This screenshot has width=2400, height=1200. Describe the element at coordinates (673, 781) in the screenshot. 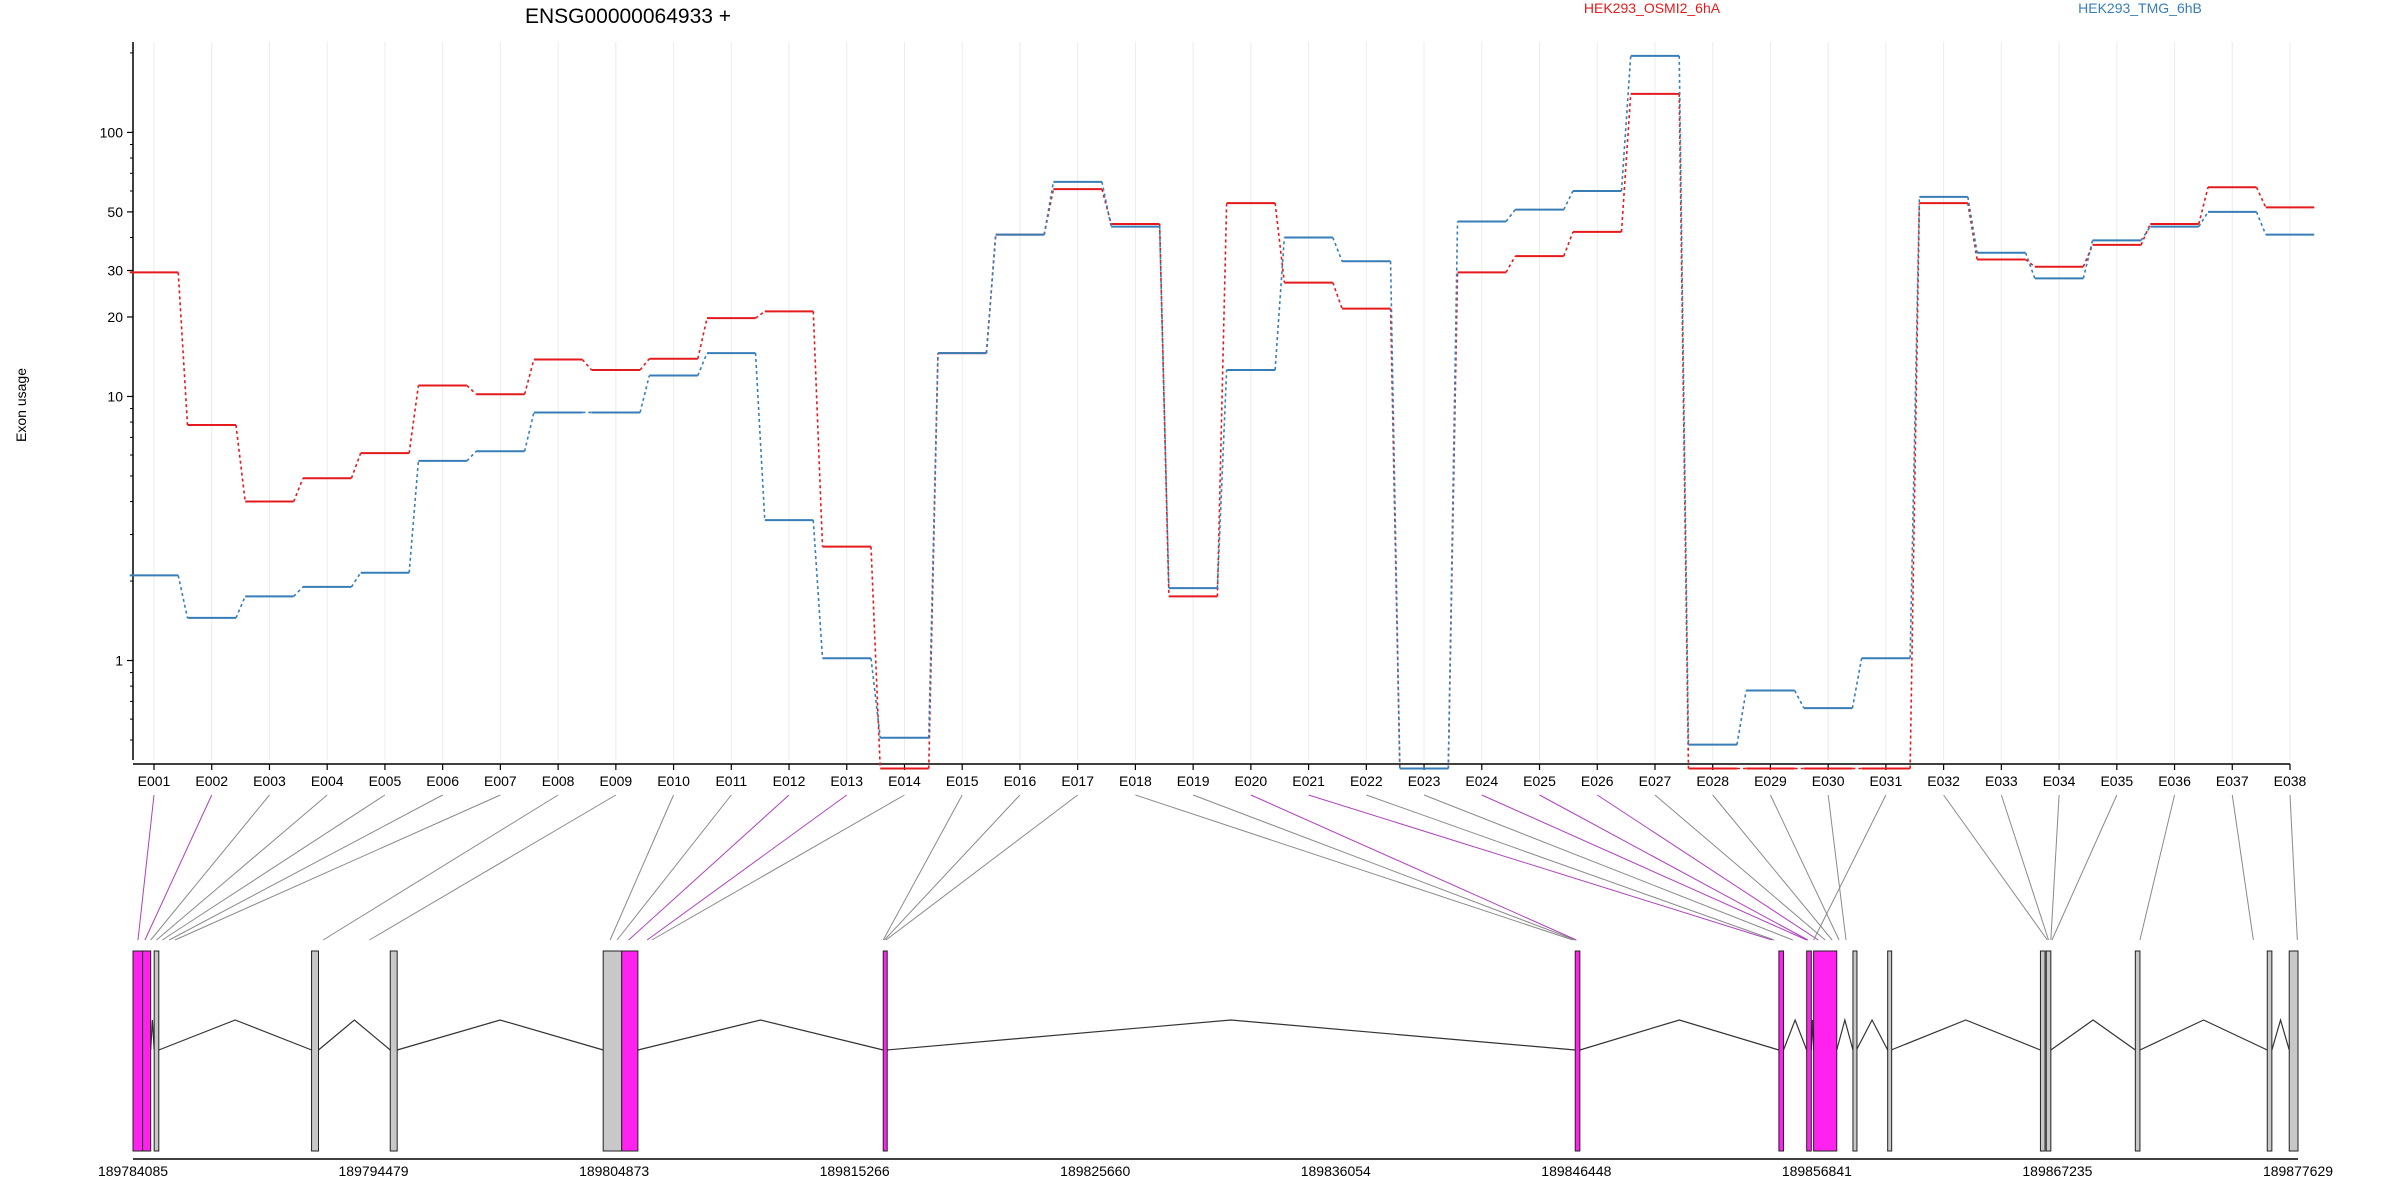

I see `x-tick-label: E010` at that location.